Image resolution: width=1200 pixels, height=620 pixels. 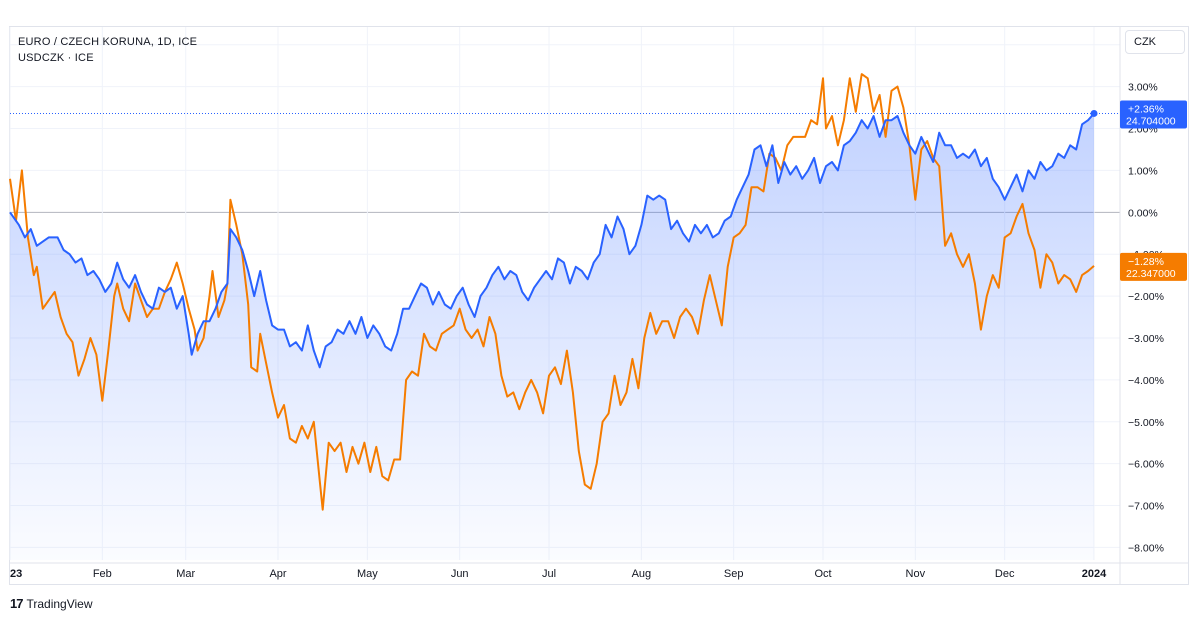 I want to click on x-tick-label: Mar, so click(x=185, y=574).